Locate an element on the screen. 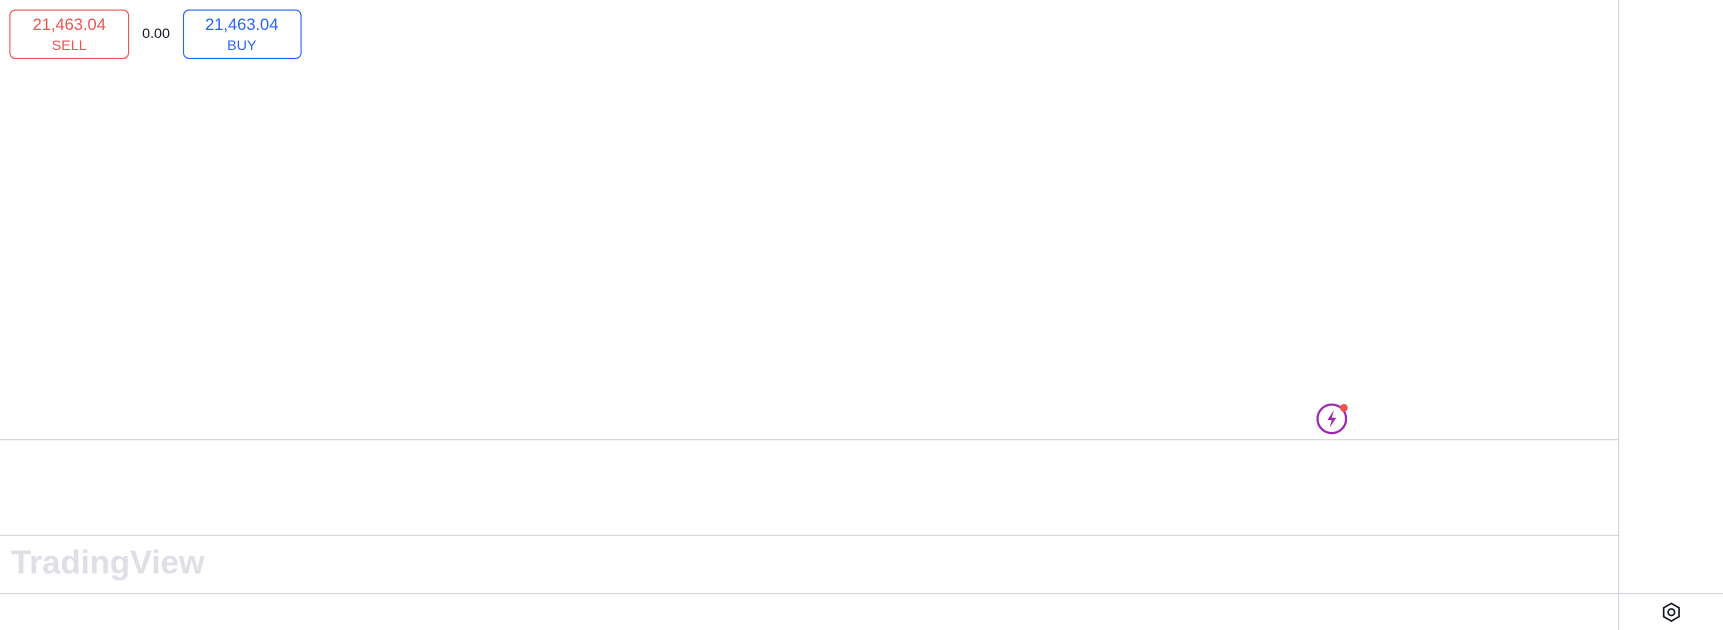 The image size is (1723, 630). watermark: TradingView is located at coordinates (108, 562).